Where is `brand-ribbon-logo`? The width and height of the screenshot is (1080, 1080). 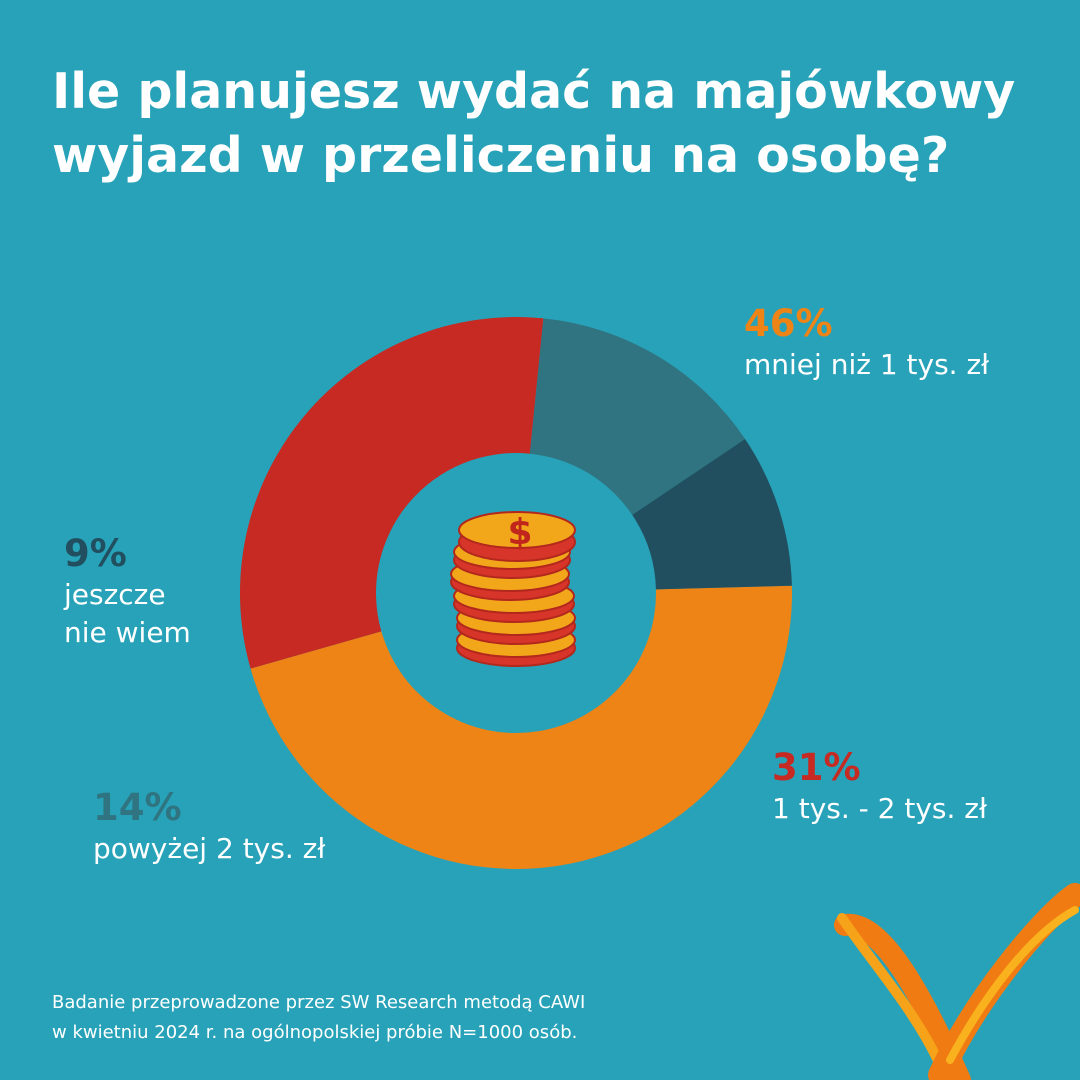
brand-ribbon-logo is located at coordinates (957, 981).